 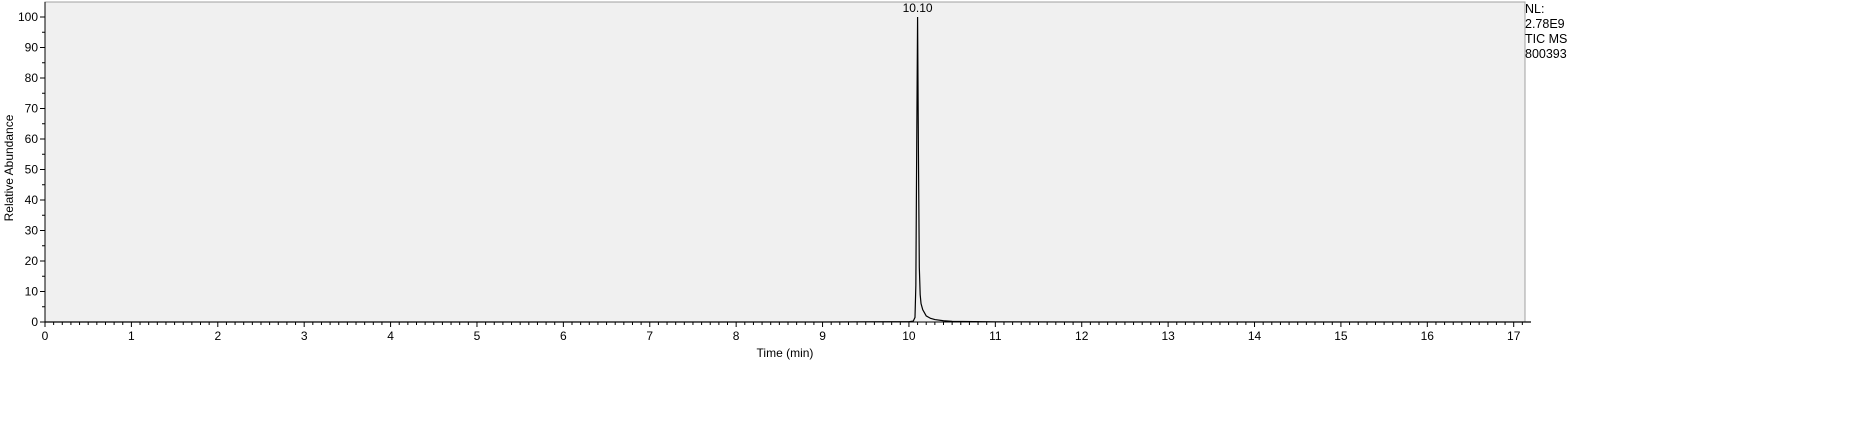 I want to click on x-tick-label: 8, so click(x=736, y=336).